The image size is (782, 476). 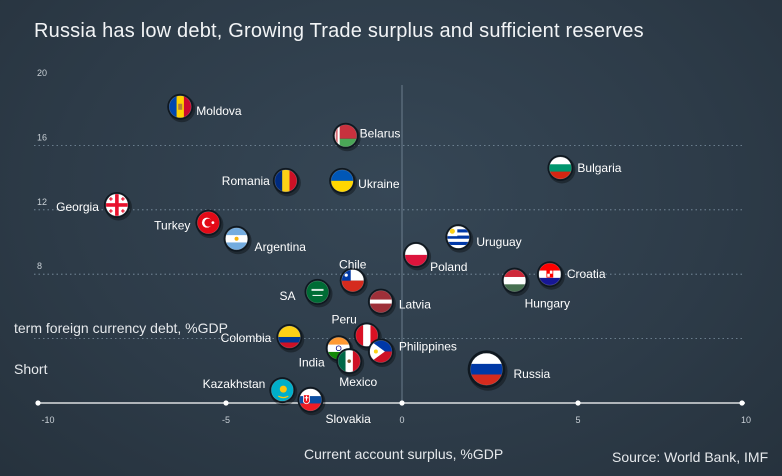 I want to click on flag-turkey-icon, so click(x=208, y=222).